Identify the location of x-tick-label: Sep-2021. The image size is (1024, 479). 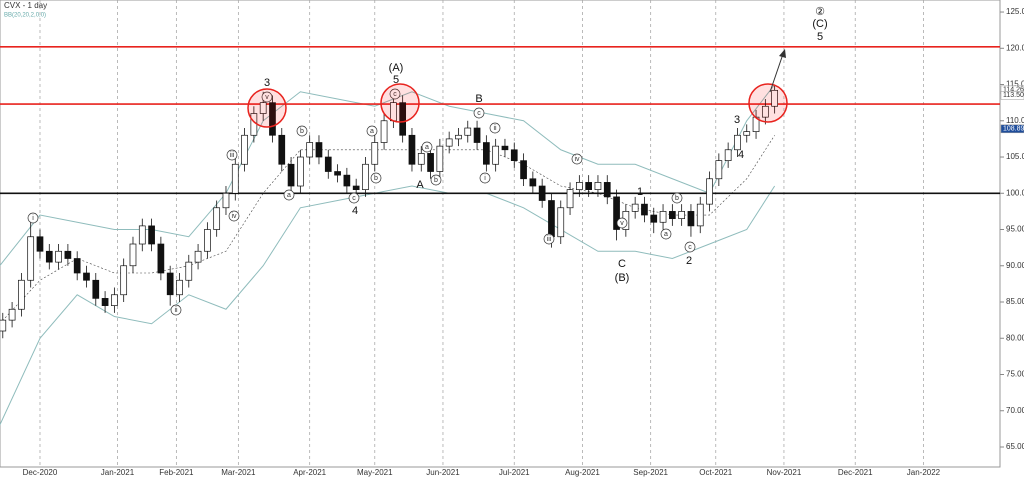
(650, 472).